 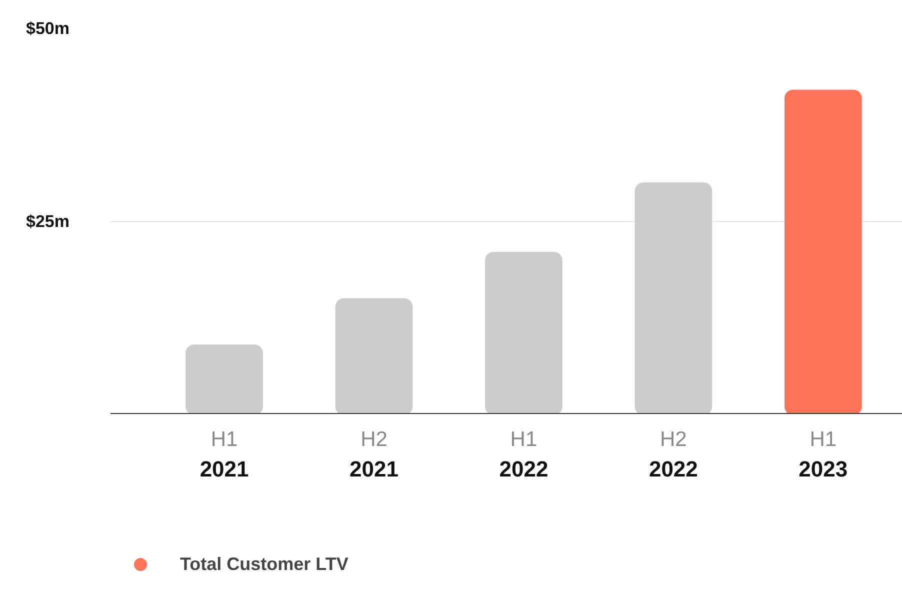 What do you see at coordinates (48, 28) in the screenshot?
I see `y-tick-label: $50m` at bounding box center [48, 28].